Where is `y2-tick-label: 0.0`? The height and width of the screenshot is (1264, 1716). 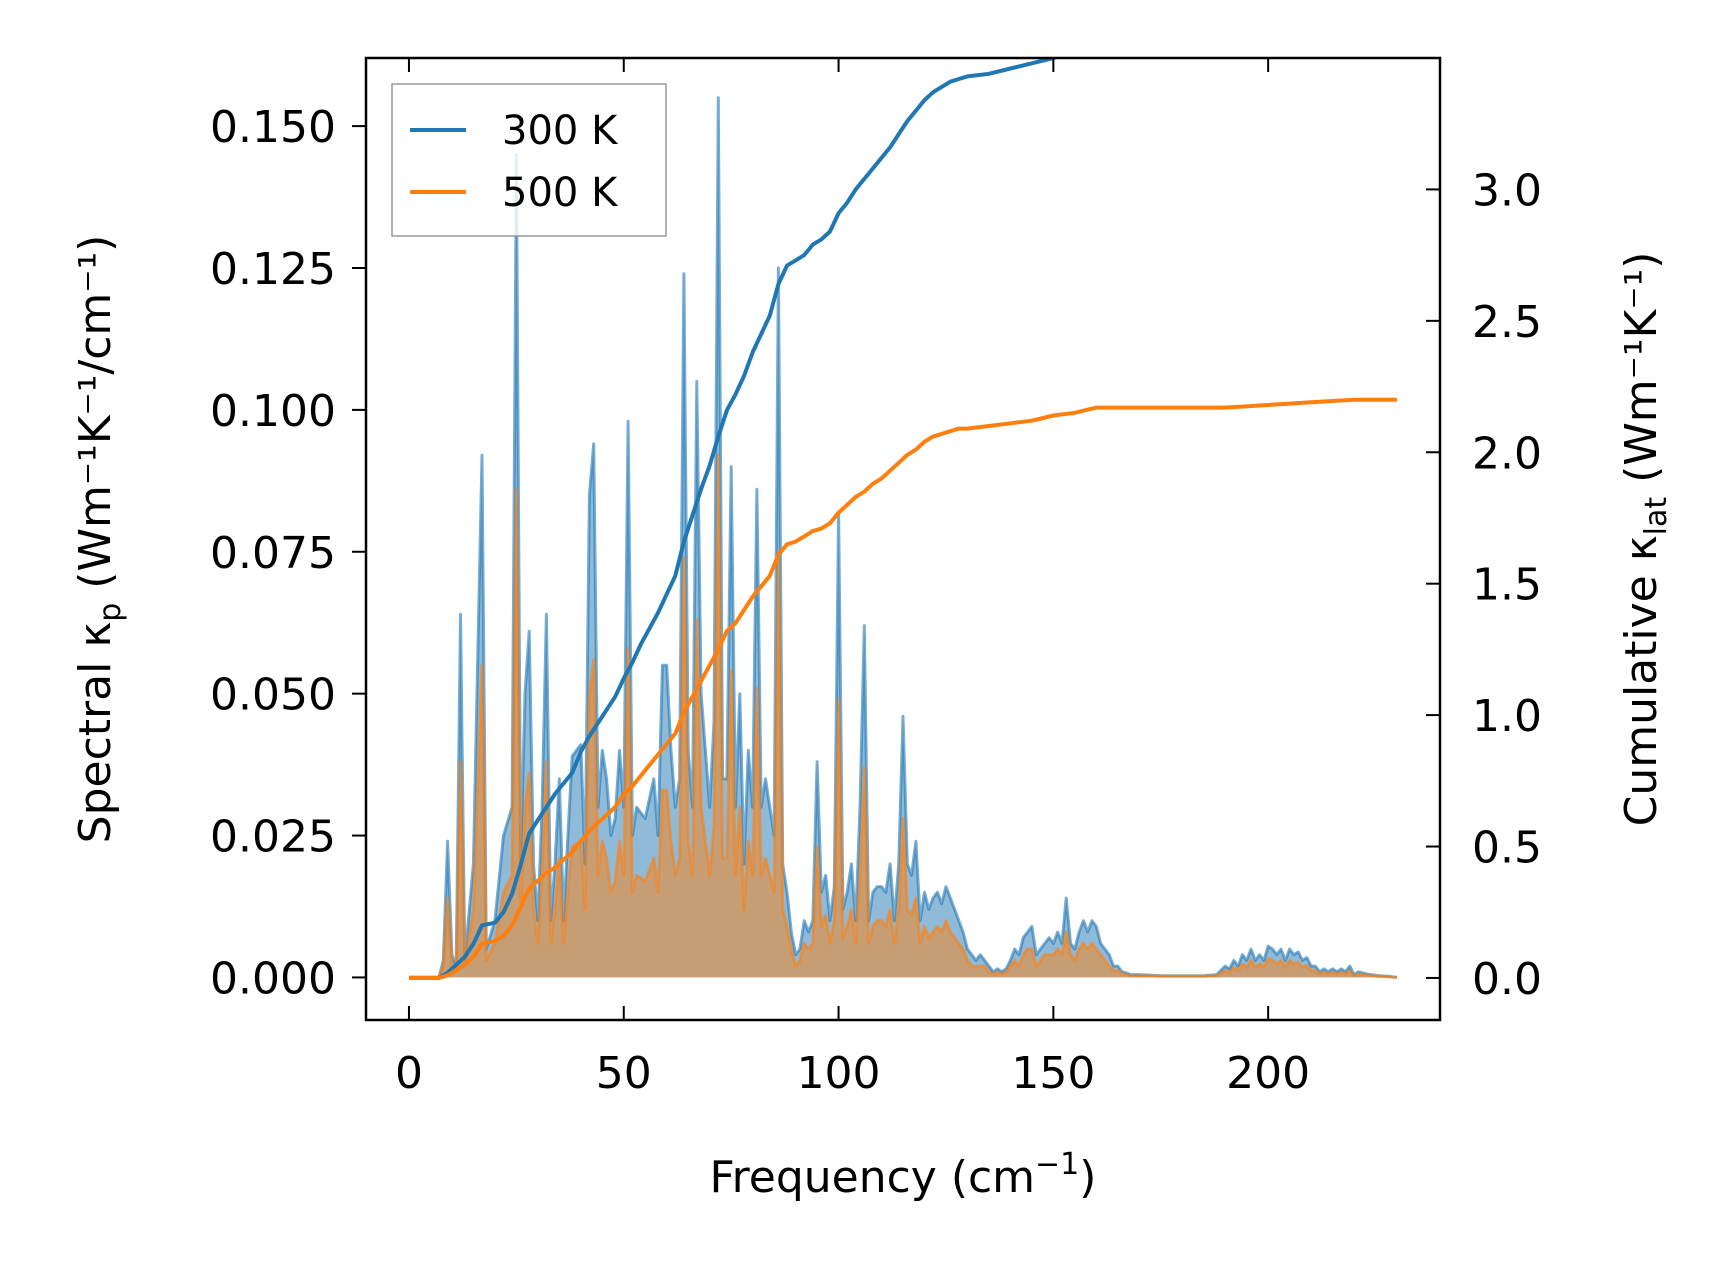 y2-tick-label: 0.0 is located at coordinates (1507, 979).